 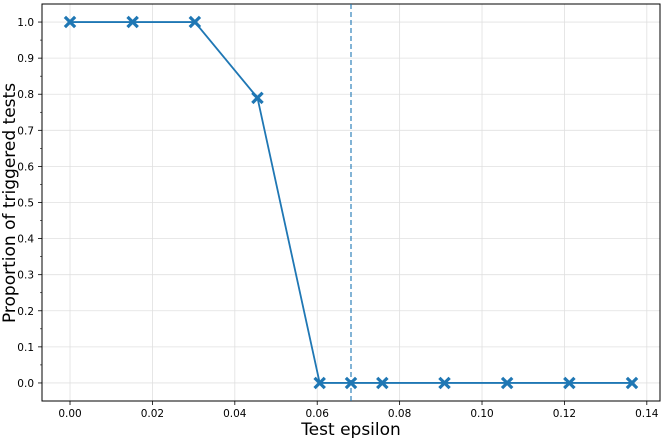 What do you see at coordinates (318, 414) in the screenshot?
I see `x-tick-label: 0.06` at bounding box center [318, 414].